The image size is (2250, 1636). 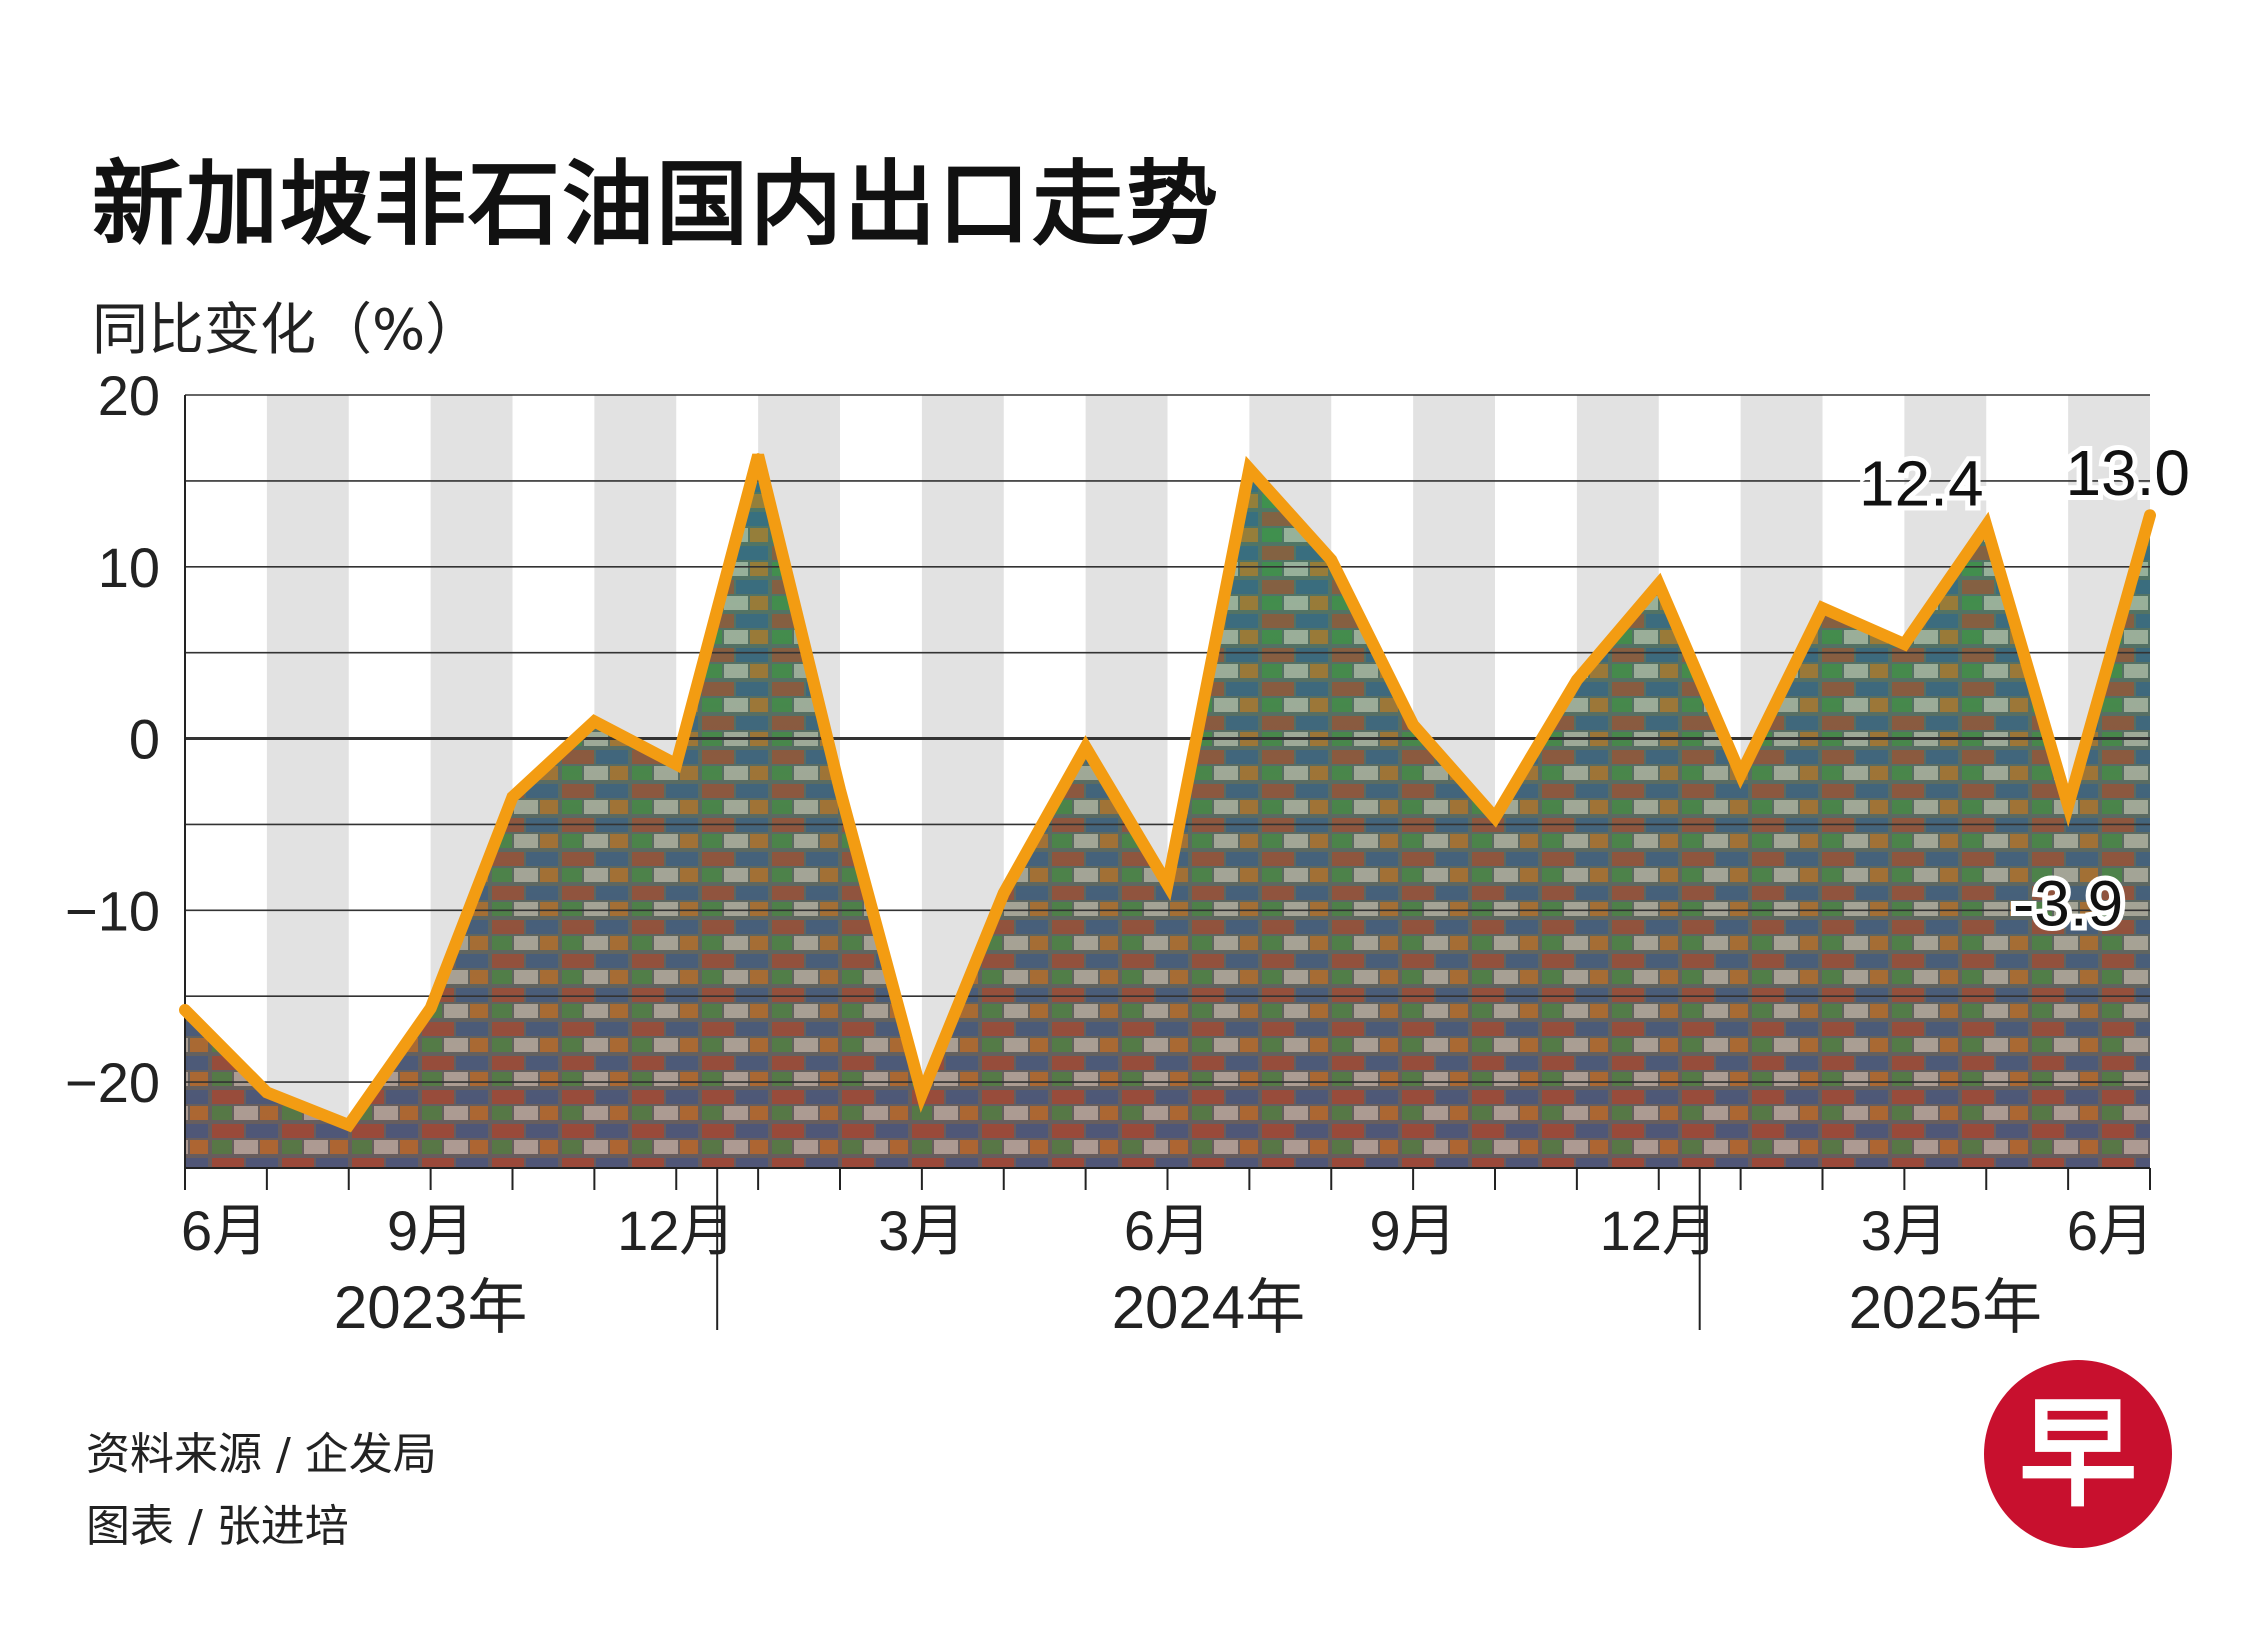 What do you see at coordinates (307, 781) in the screenshot?
I see `month-band` at bounding box center [307, 781].